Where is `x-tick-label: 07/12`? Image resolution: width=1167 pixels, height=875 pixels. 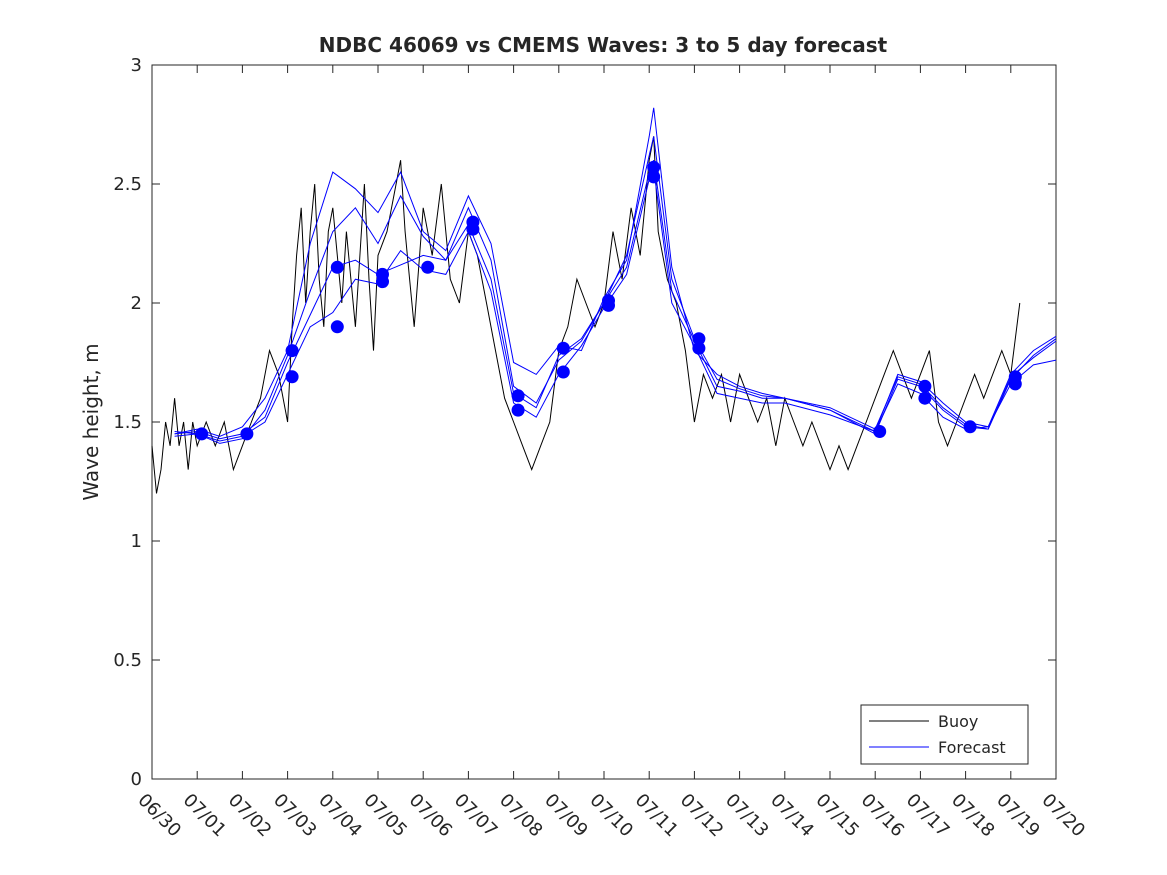 x-tick-label: 07/12 is located at coordinates (702, 816).